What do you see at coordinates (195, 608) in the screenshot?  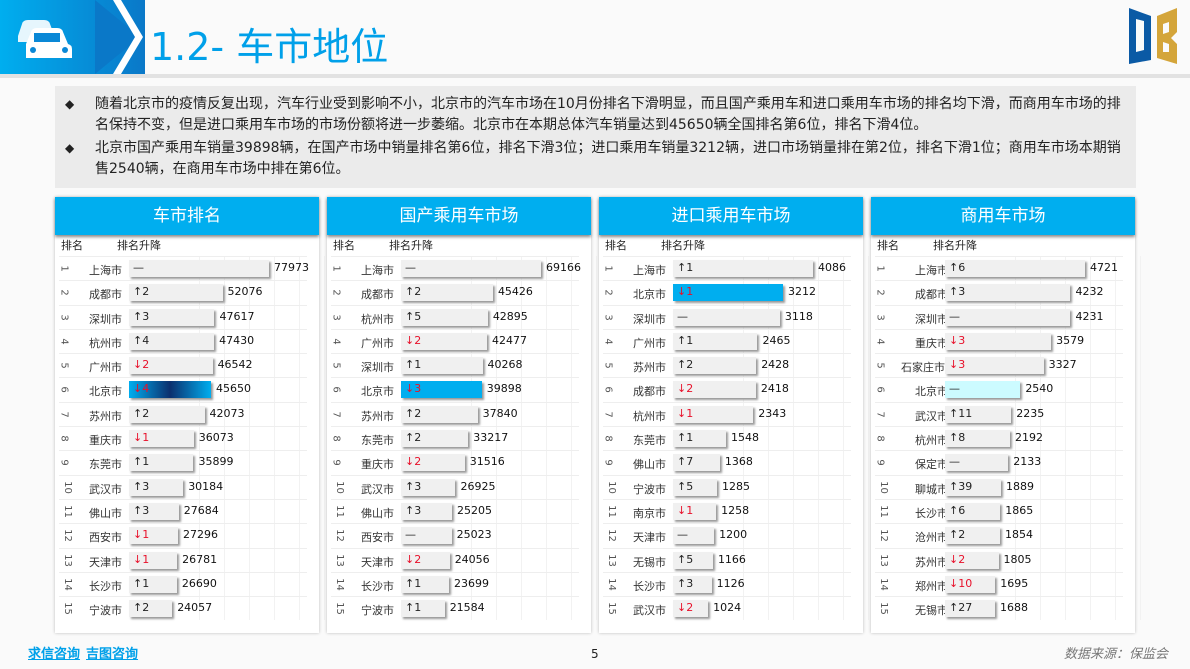 I see `sales-value: 24057` at bounding box center [195, 608].